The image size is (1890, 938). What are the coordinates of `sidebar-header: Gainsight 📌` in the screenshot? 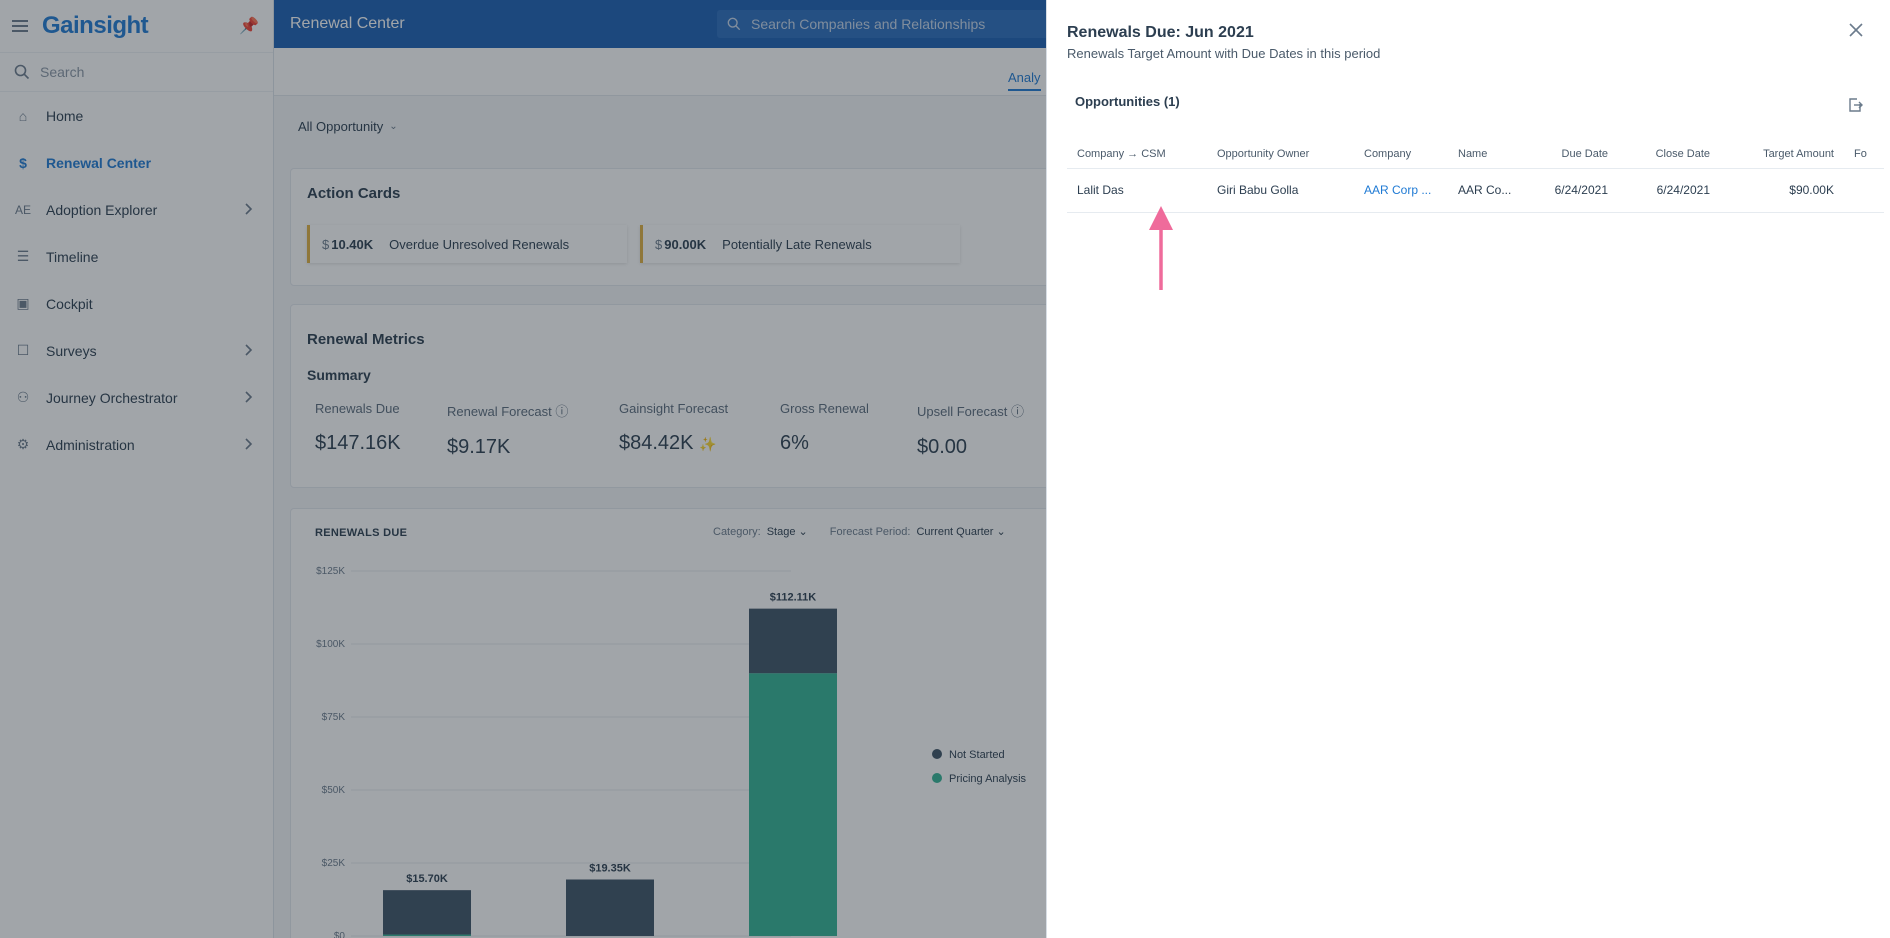 It's located at (136, 26).